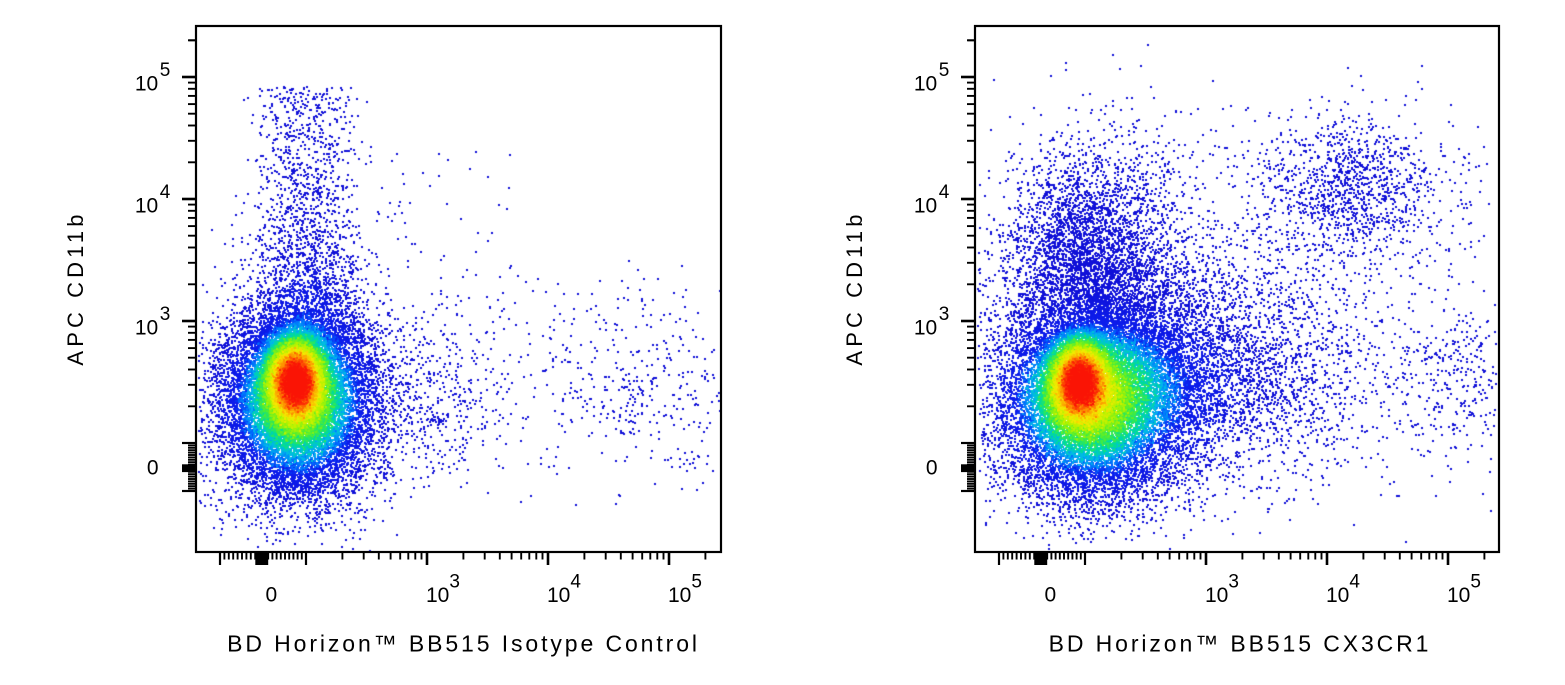 The image size is (1565, 685). I want to click on svg-text:BD Horizon™ BB515 Isotype Cont: BD Horizon™ BB515 Isotype Control, so click(463, 644).